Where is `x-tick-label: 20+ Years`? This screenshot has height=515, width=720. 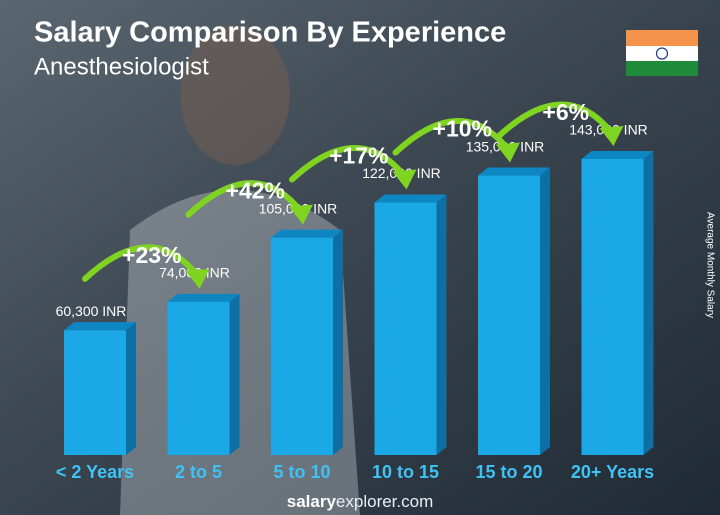 x-tick-label: 20+ Years is located at coordinates (612, 472).